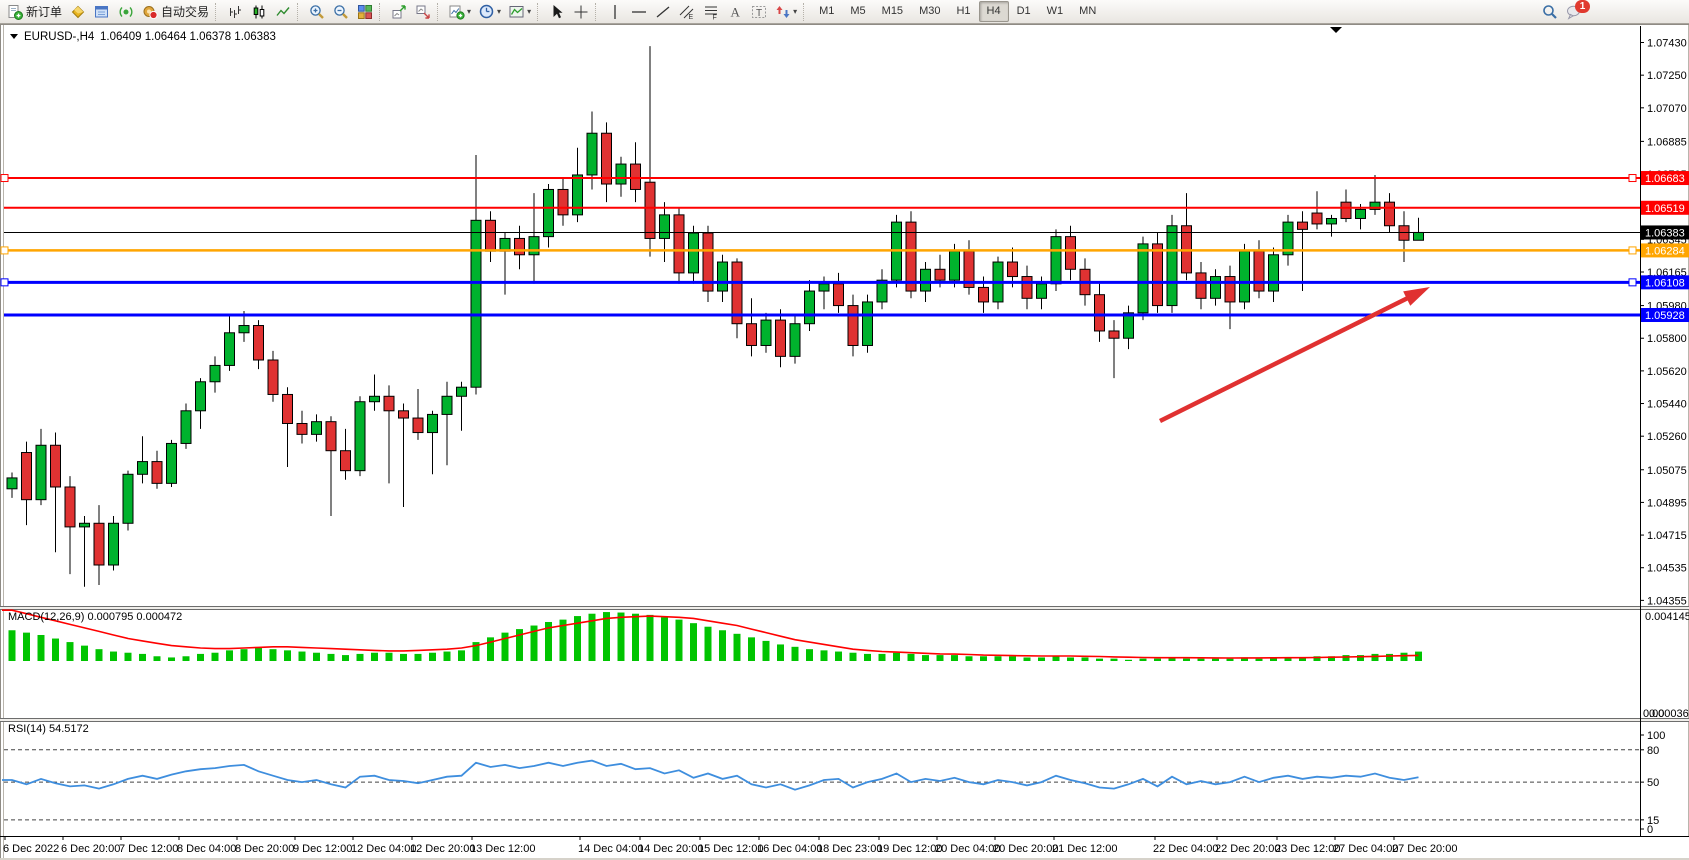 Image resolution: width=1689 pixels, height=860 pixels. Describe the element at coordinates (687, 12) in the screenshot. I see `equidistant-channel-button: E` at that location.